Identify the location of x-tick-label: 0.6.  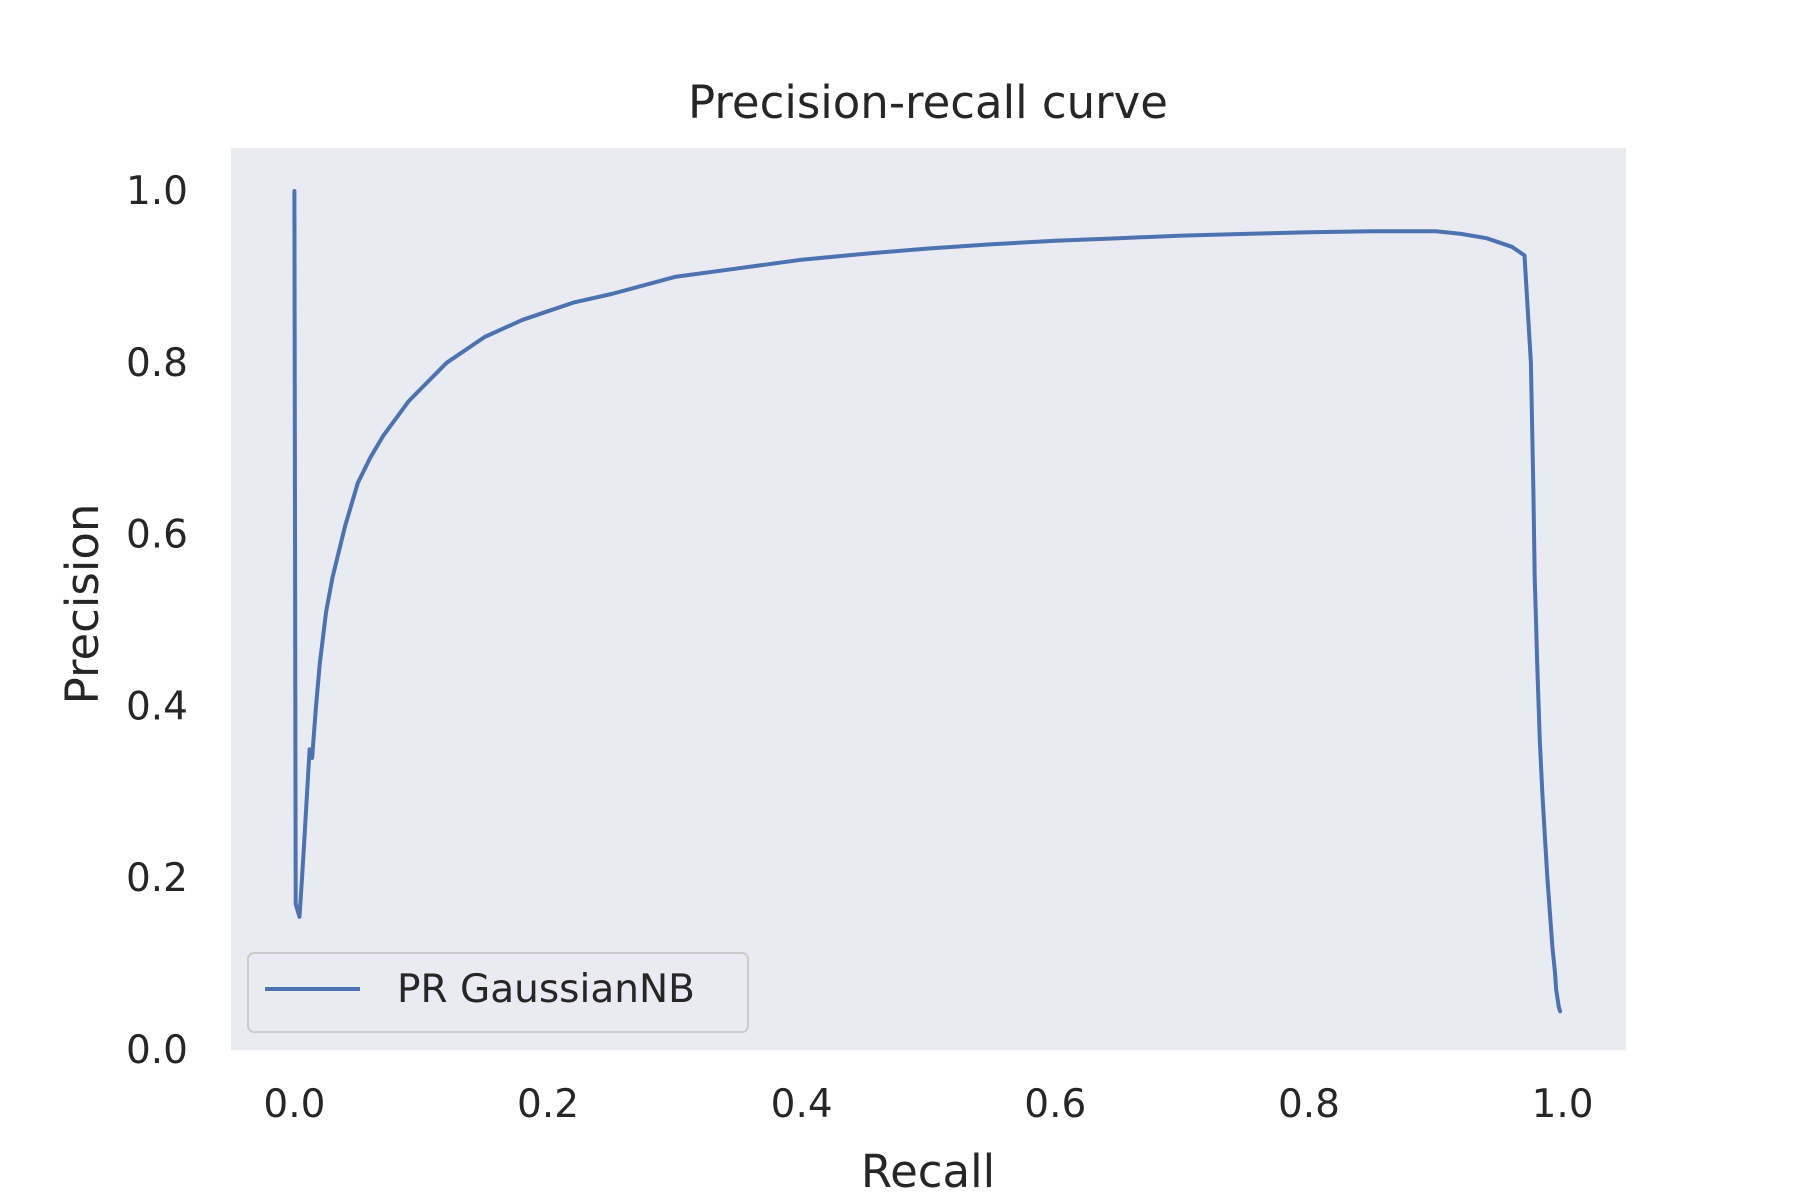
(1055, 1104).